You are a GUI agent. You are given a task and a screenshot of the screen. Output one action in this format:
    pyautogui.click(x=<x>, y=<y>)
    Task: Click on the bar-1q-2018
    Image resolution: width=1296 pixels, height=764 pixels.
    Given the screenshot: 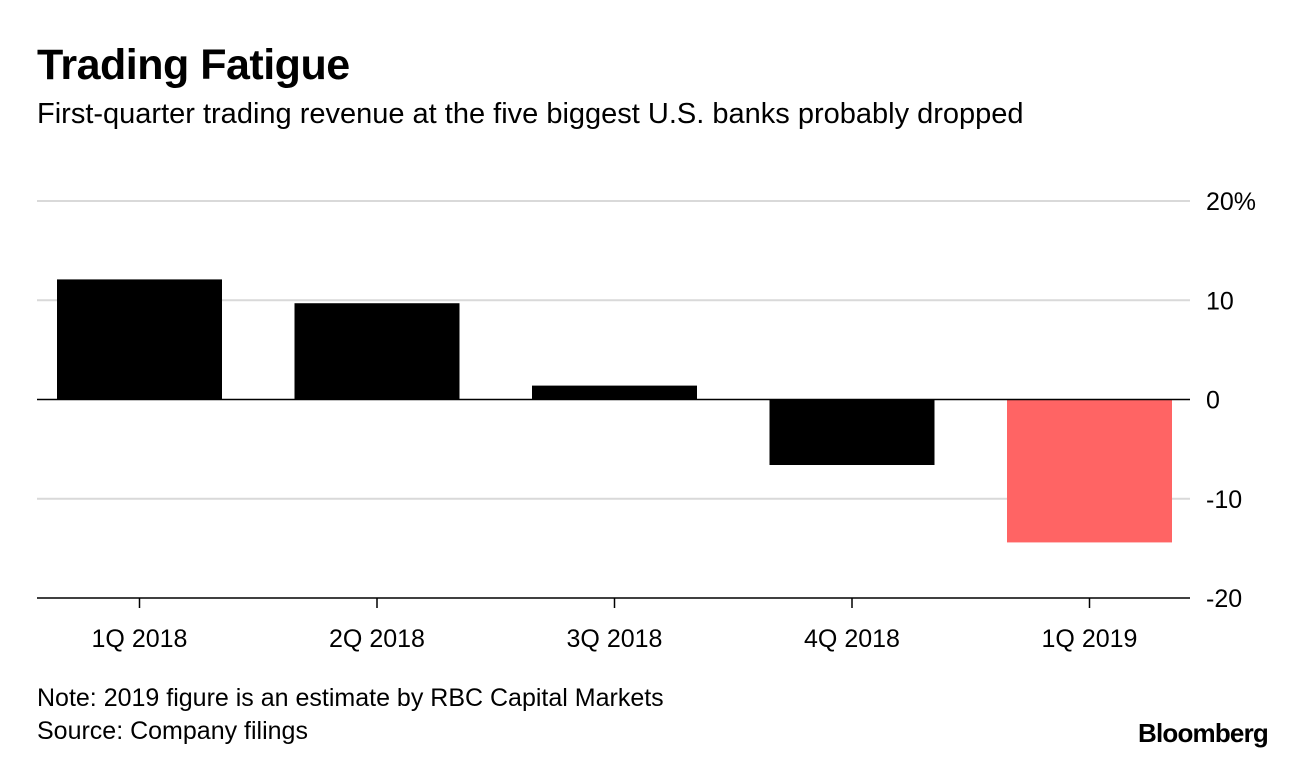 What is the action you would take?
    pyautogui.click(x=139, y=339)
    